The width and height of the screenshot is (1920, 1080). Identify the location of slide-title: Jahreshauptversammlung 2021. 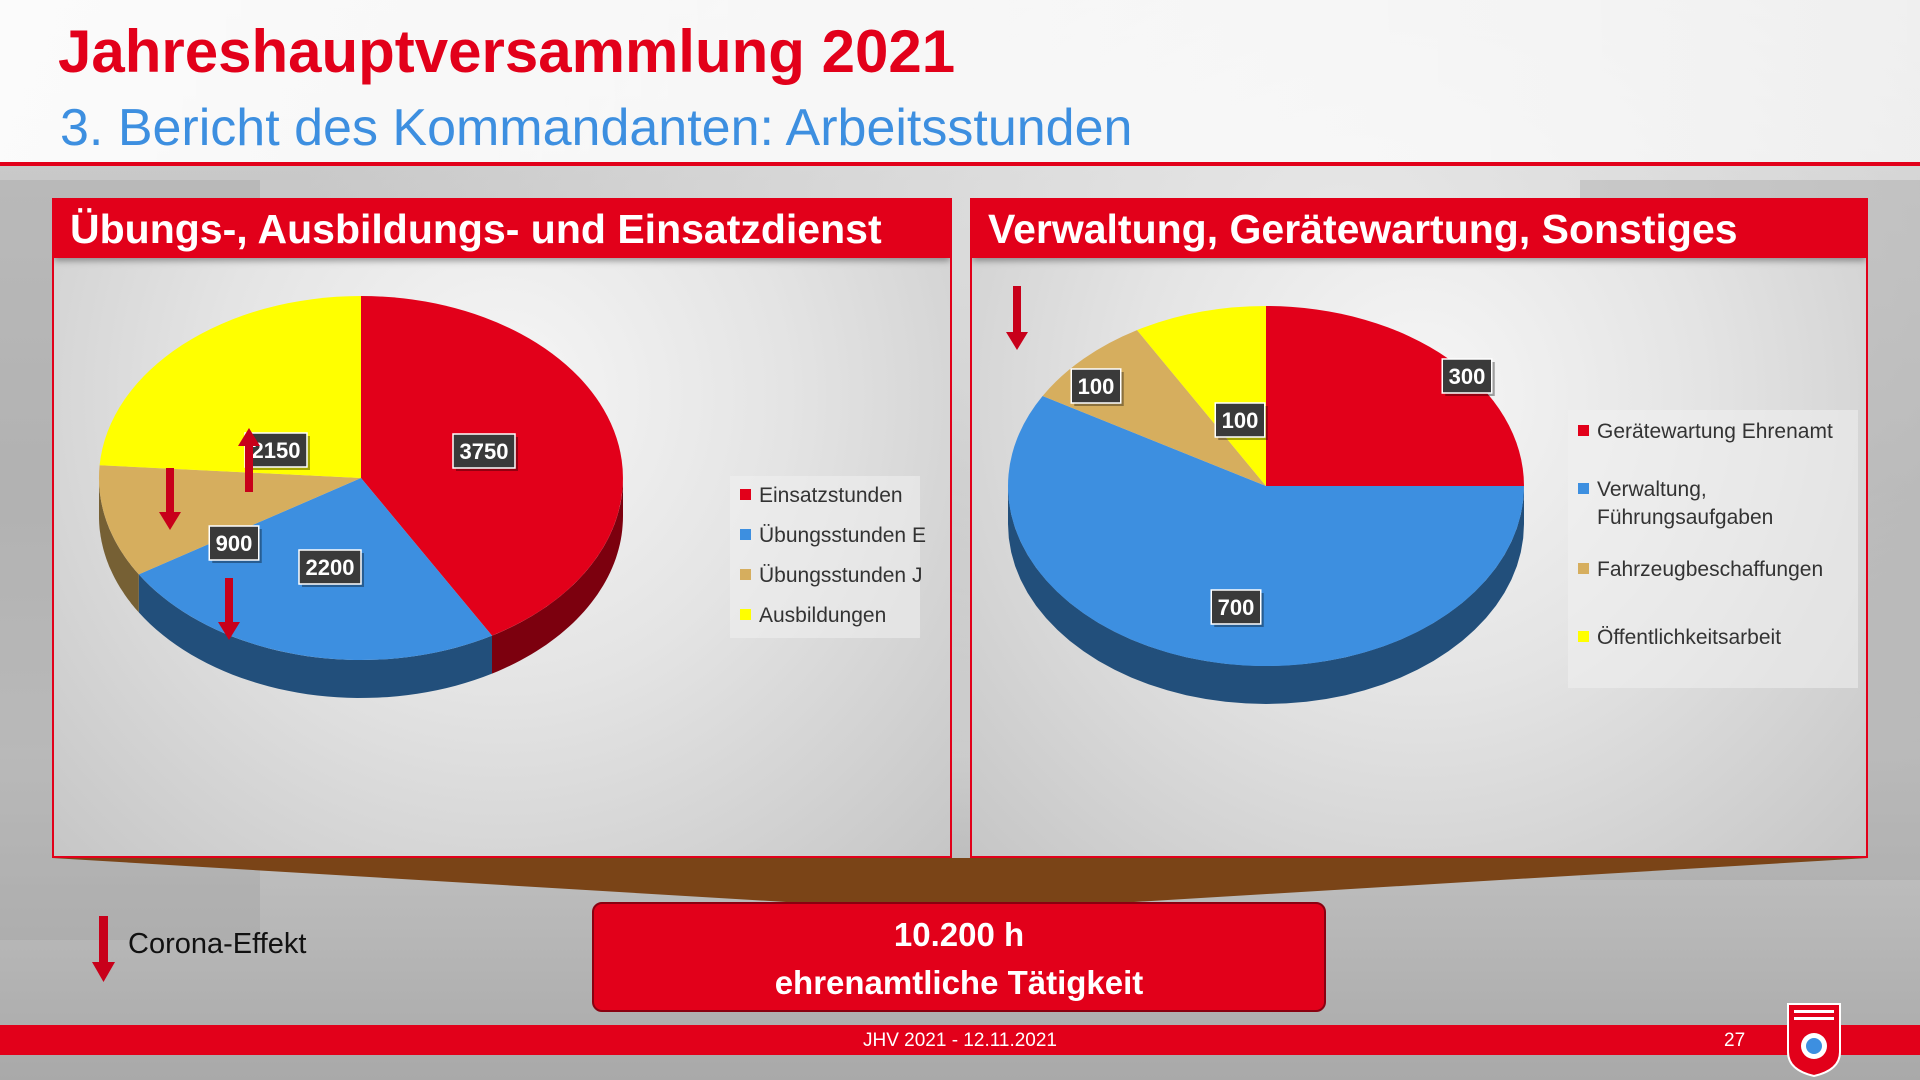
(507, 51).